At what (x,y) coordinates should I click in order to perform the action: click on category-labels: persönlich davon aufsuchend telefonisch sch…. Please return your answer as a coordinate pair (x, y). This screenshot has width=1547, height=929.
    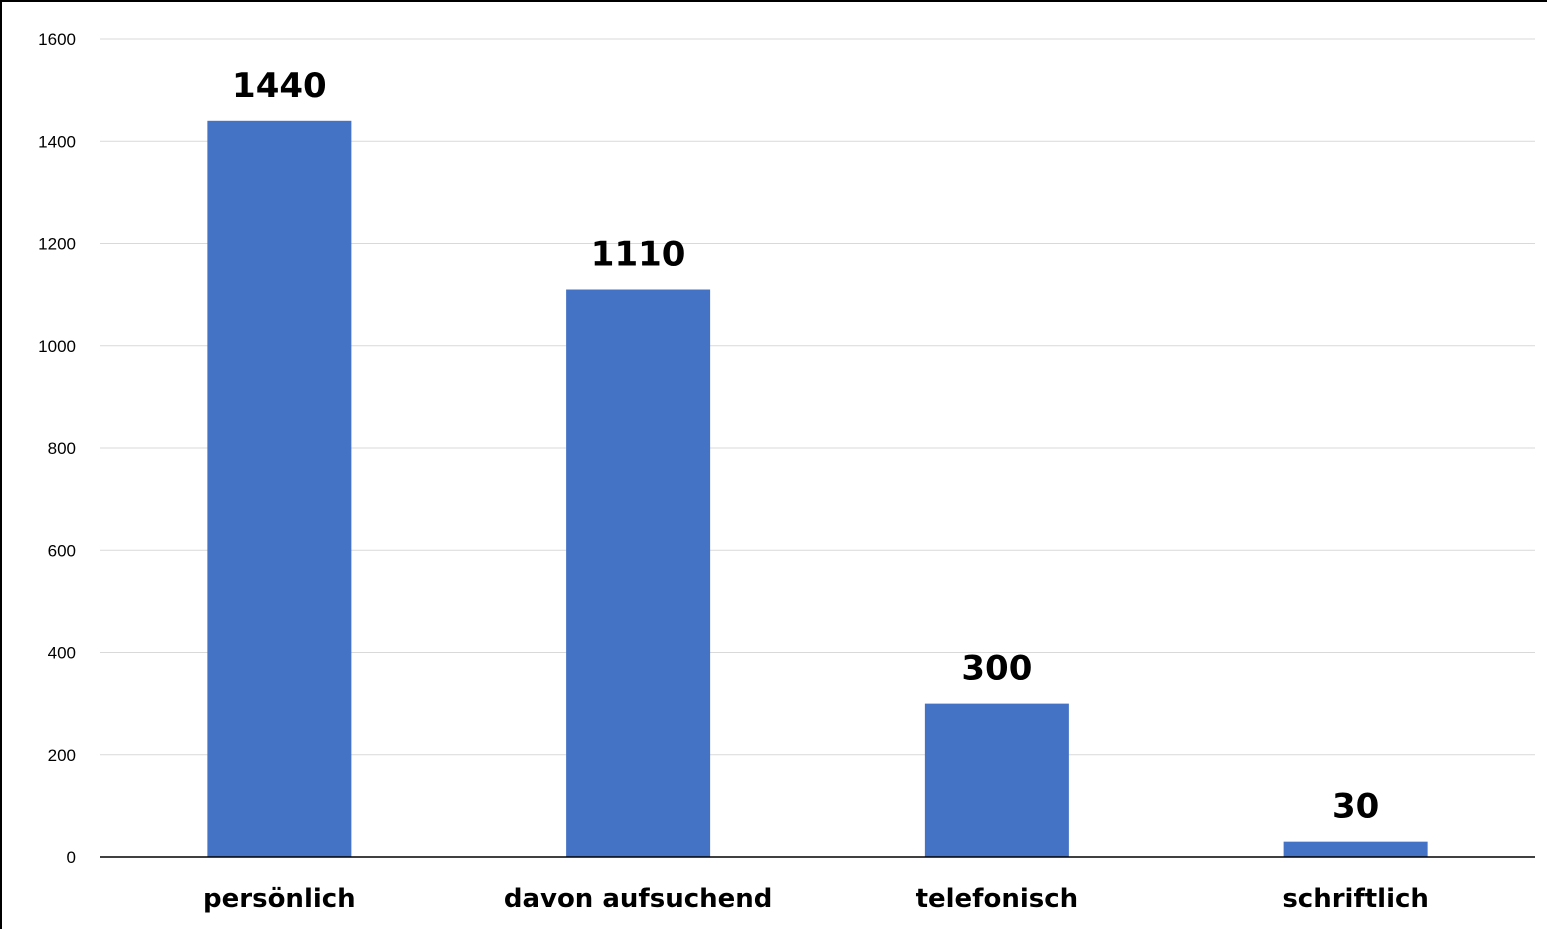
    Looking at the image, I should click on (816, 899).